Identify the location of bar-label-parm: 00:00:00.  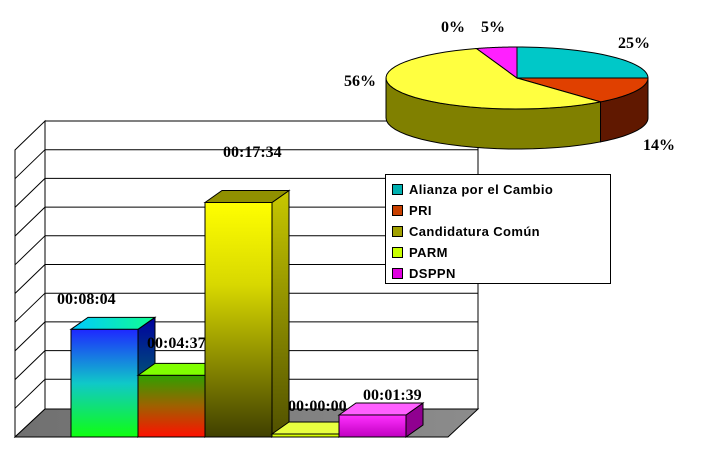
(317, 406).